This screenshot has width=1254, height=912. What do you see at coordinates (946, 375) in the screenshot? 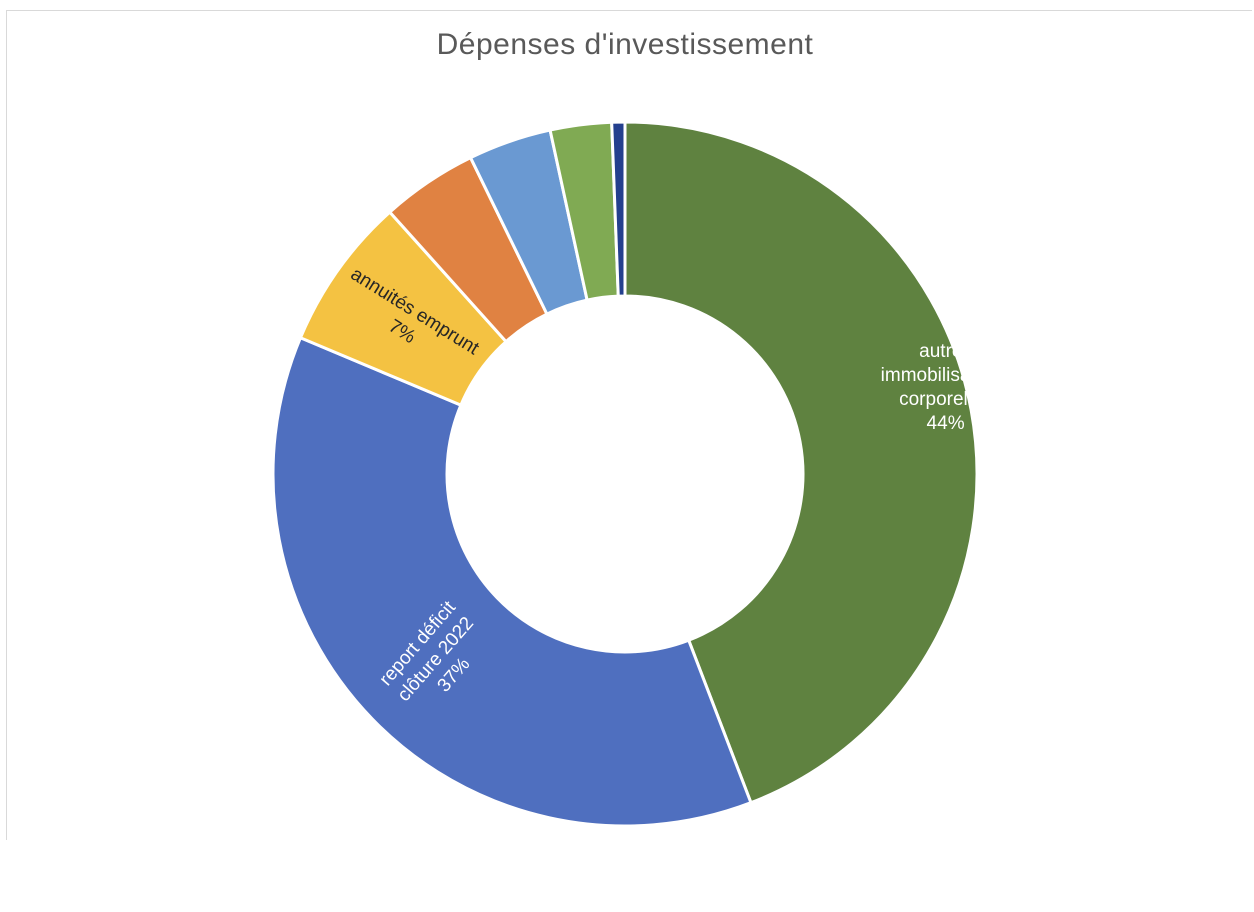
I see `slice-label-line: immobilisations` at bounding box center [946, 375].